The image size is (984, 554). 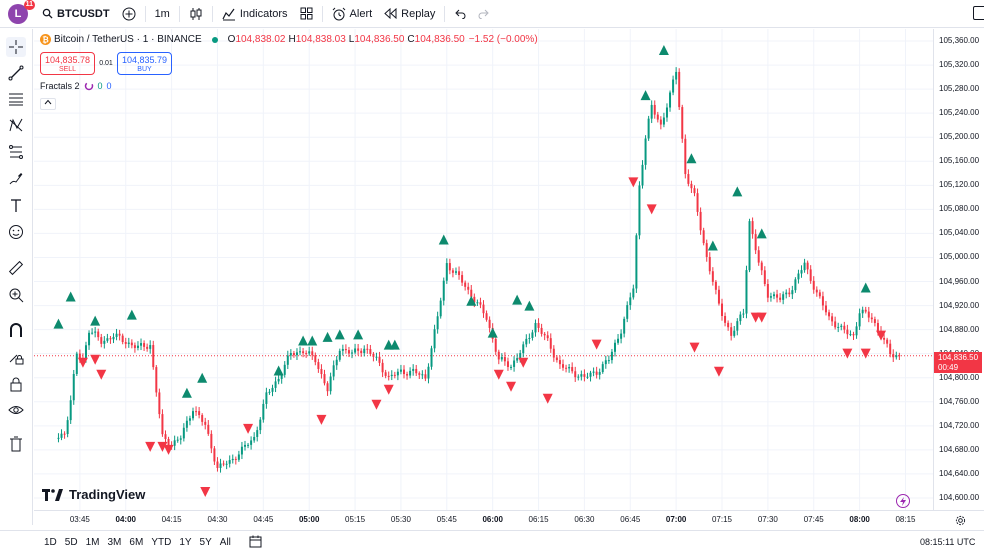 What do you see at coordinates (255, 14) in the screenshot?
I see `indicators-button: Indicators` at bounding box center [255, 14].